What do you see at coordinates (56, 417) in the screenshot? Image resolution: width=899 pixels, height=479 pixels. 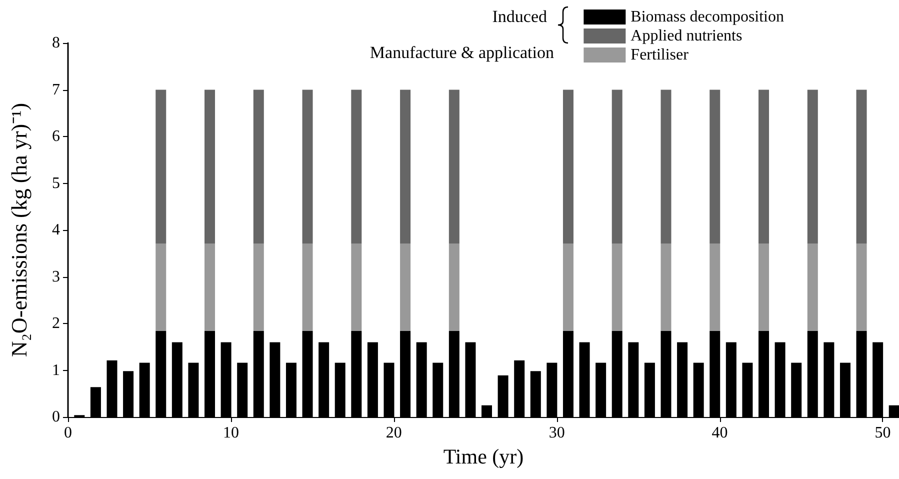 I see `y-tick-label: 0` at bounding box center [56, 417].